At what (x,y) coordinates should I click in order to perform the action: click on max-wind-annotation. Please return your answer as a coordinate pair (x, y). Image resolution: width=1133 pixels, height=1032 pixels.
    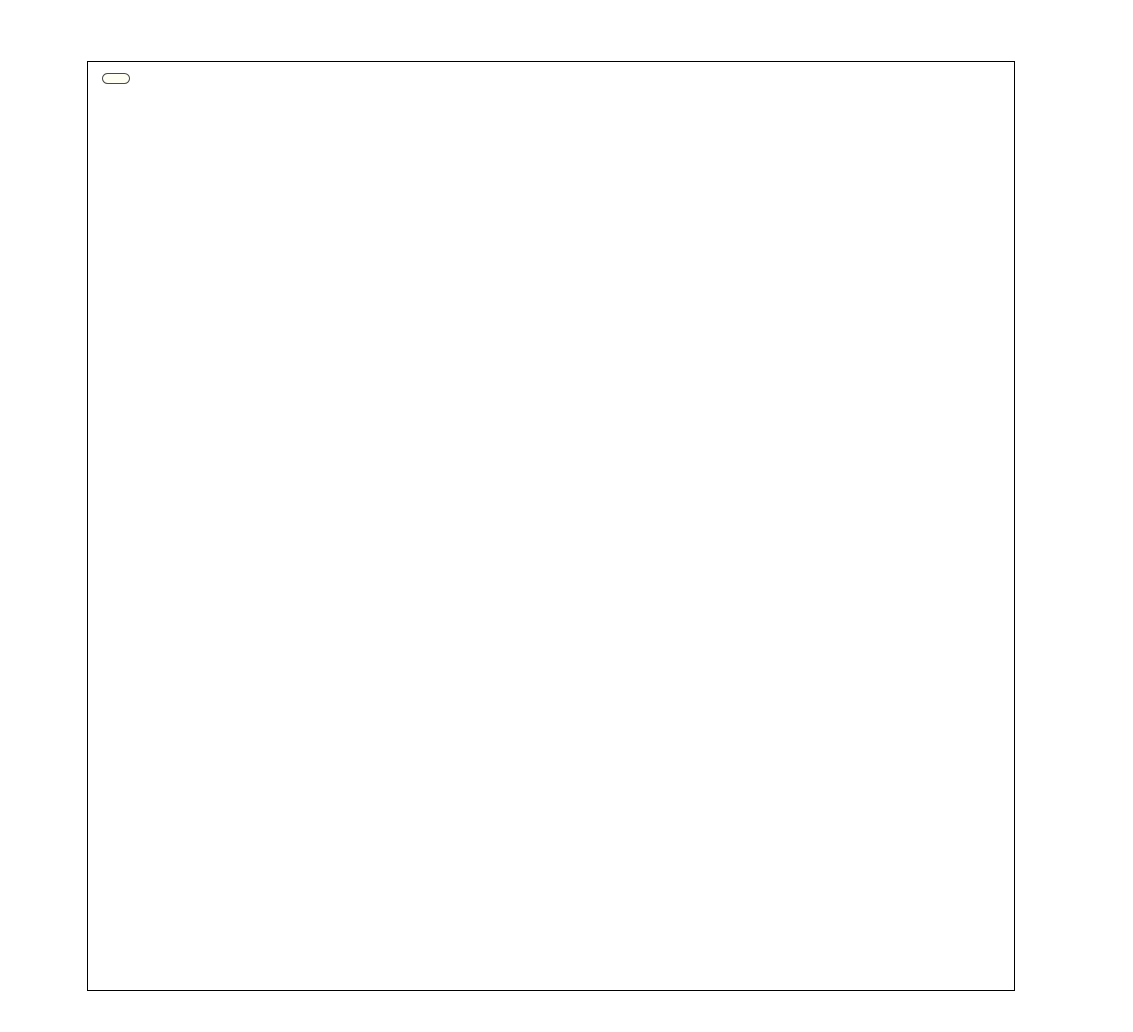
    Looking at the image, I should click on (116, 78).